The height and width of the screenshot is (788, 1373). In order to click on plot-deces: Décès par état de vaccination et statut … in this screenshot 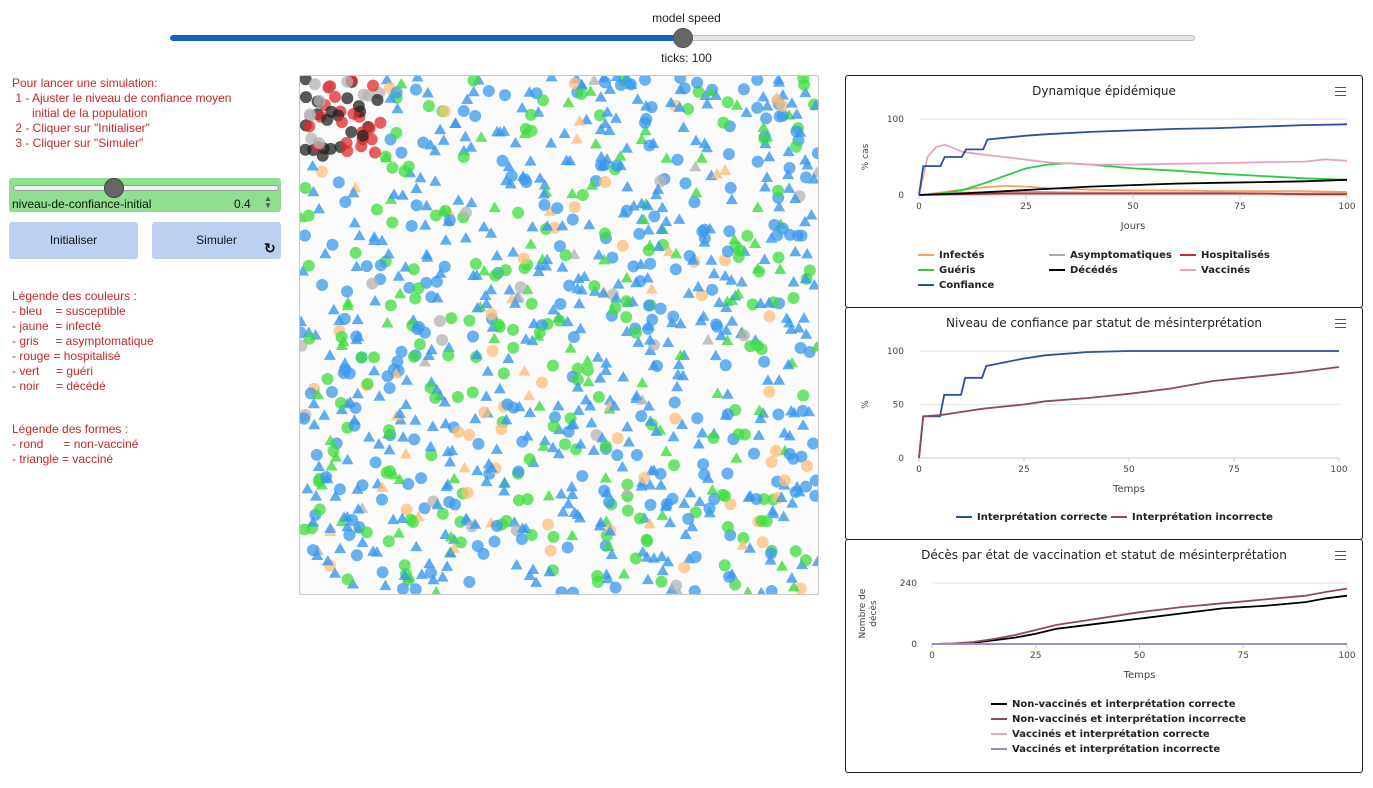, I will do `click(1104, 656)`.